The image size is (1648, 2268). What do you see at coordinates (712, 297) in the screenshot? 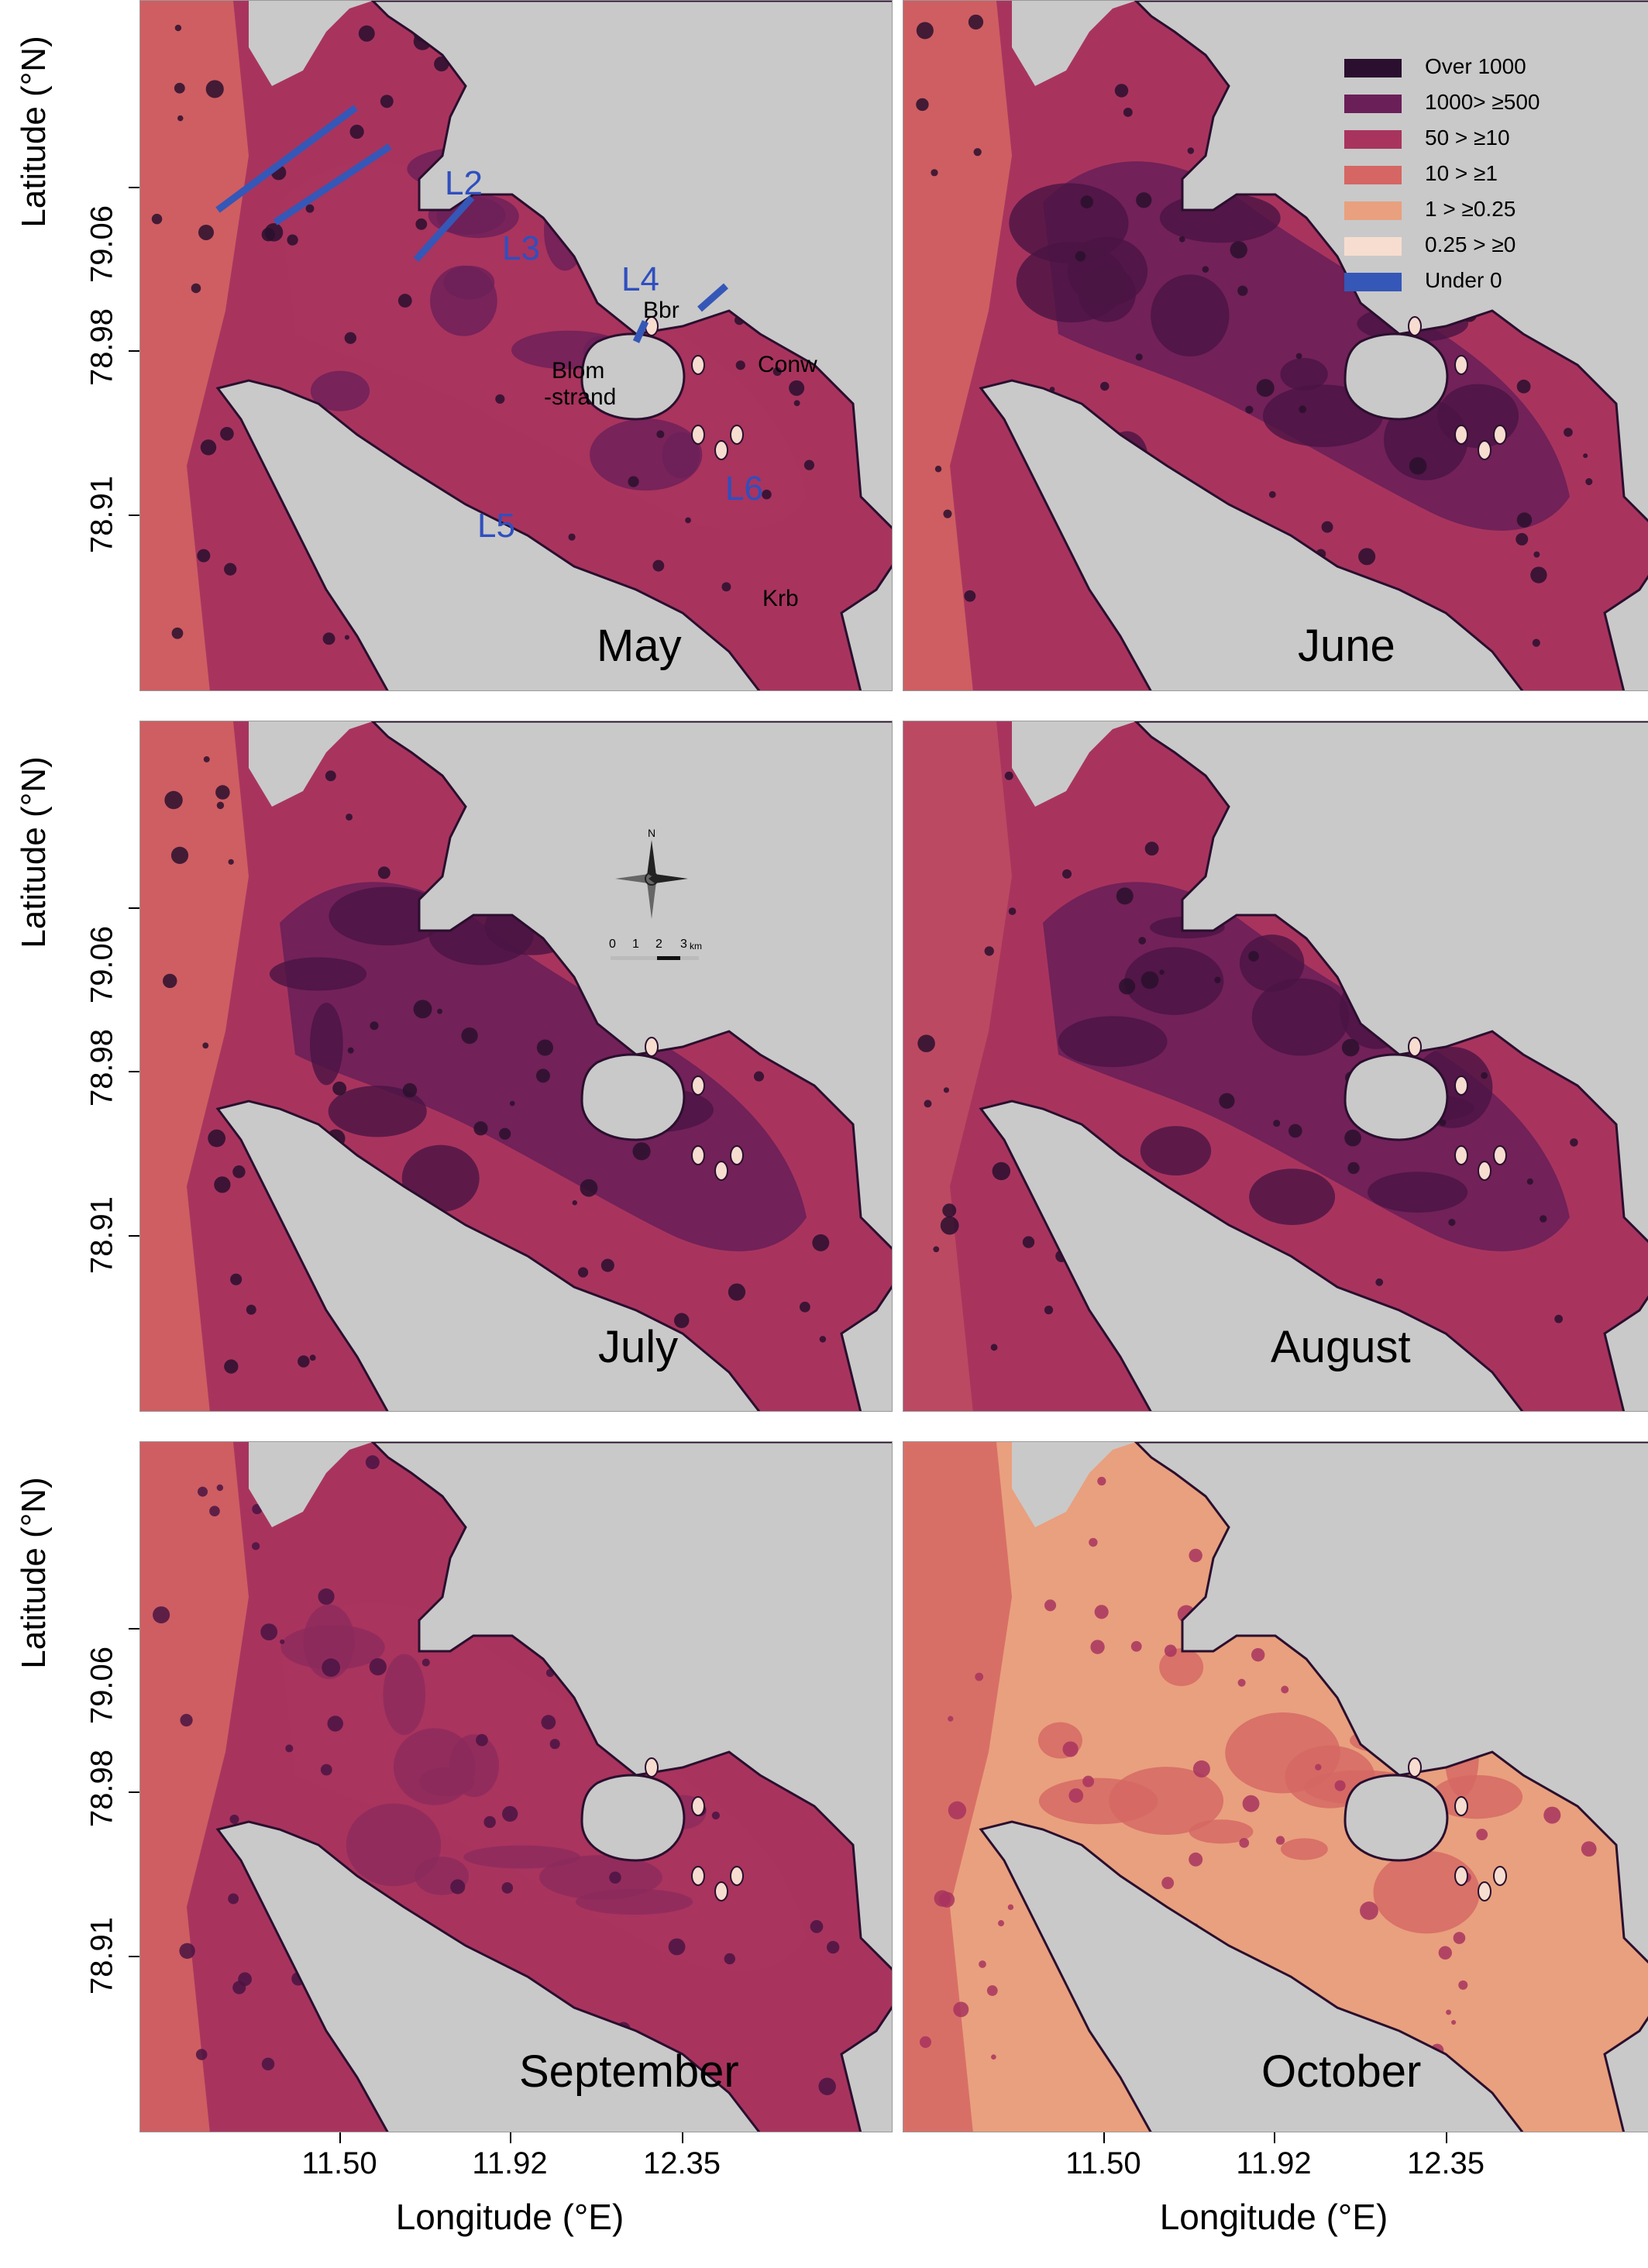
I see `transect-line` at bounding box center [712, 297].